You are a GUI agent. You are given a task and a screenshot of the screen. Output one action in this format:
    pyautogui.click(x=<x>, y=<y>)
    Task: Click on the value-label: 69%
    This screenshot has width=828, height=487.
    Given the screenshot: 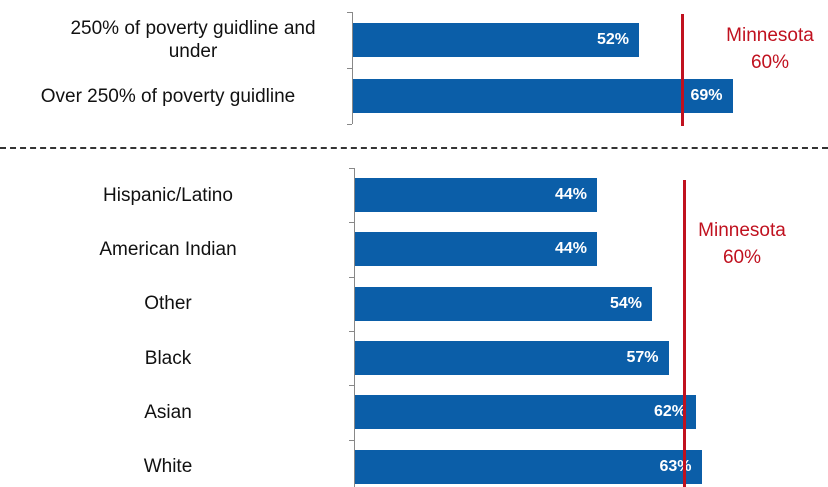 What is the action you would take?
    pyautogui.click(x=706, y=95)
    